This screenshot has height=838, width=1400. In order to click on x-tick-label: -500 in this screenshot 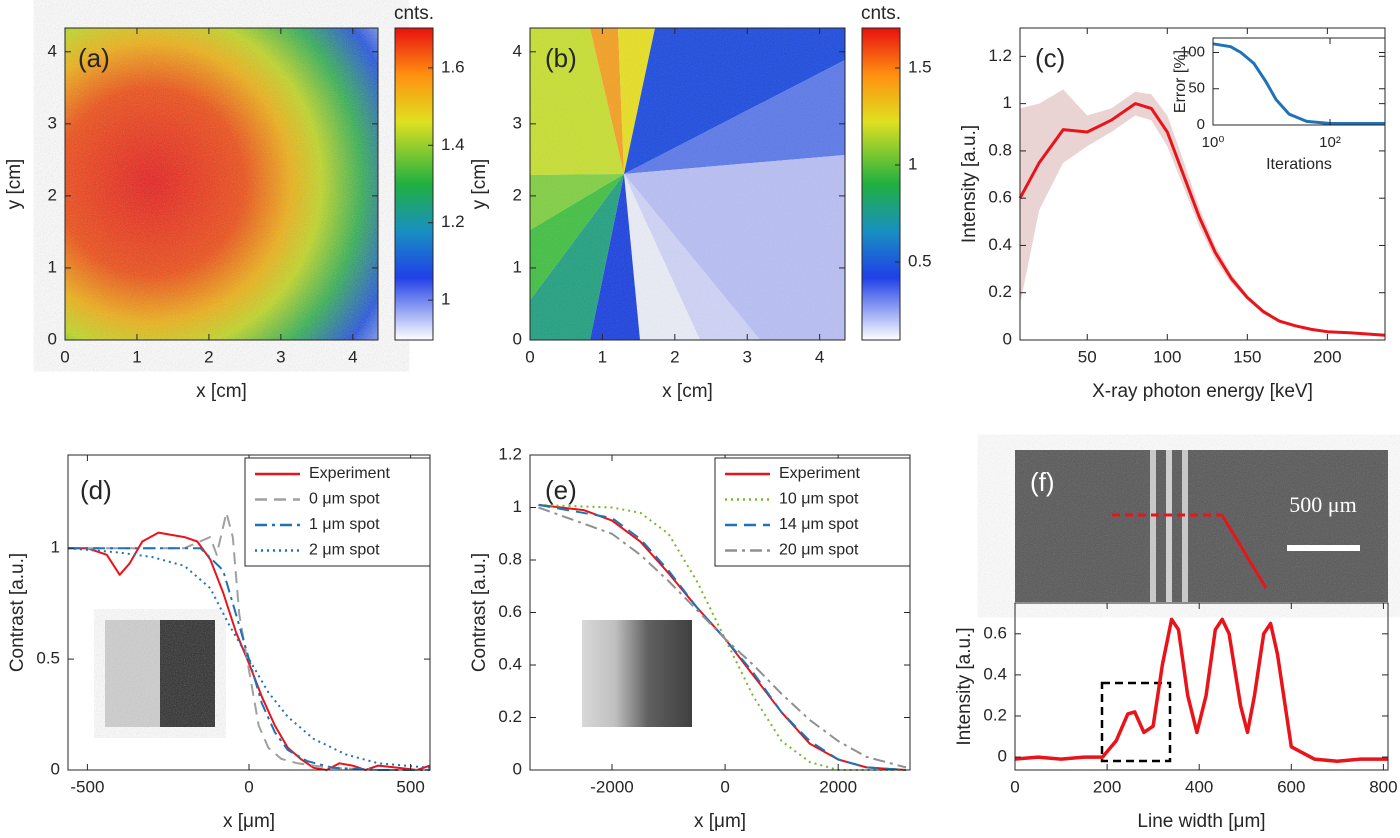, I will do `click(87, 786)`.